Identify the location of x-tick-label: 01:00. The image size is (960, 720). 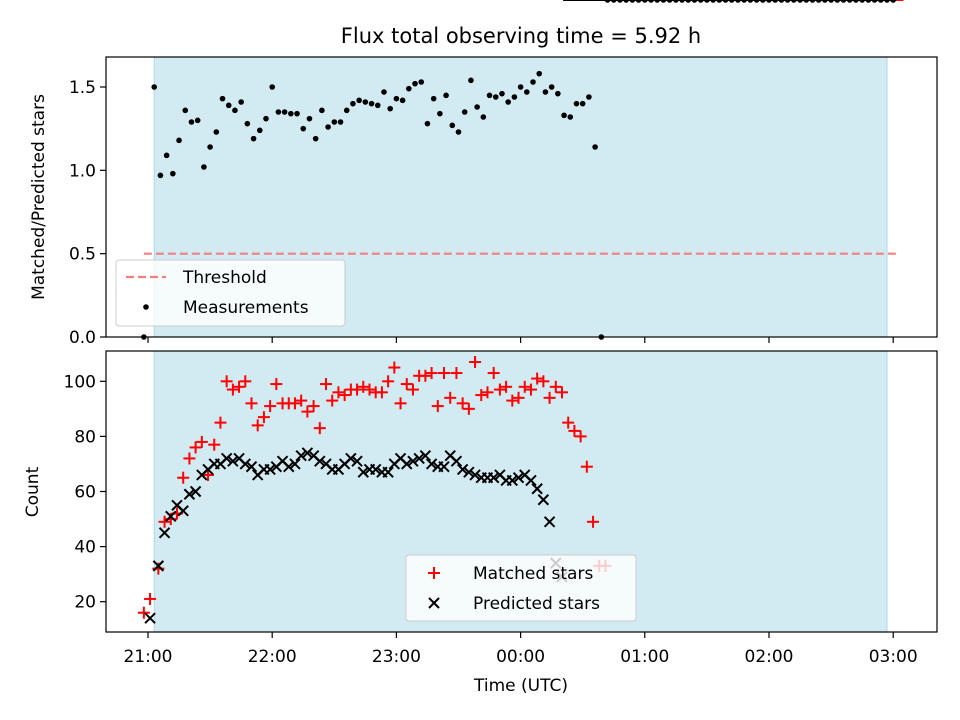
(644, 657).